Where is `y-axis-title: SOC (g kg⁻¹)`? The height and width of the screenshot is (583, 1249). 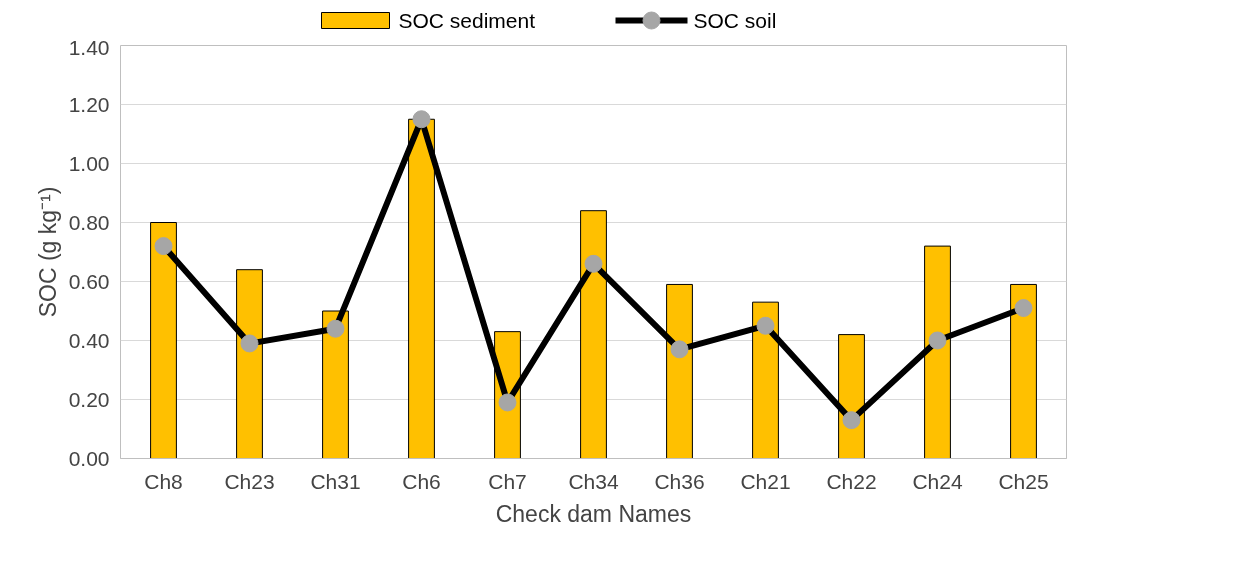 y-axis-title: SOC (g kg⁻¹) is located at coordinates (47, 252).